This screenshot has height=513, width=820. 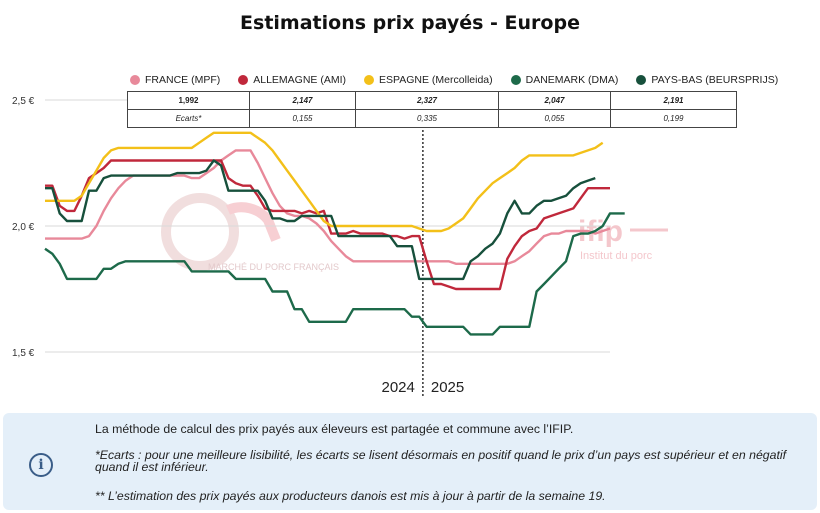 What do you see at coordinates (41, 465) in the screenshot?
I see `info-icon: i` at bounding box center [41, 465].